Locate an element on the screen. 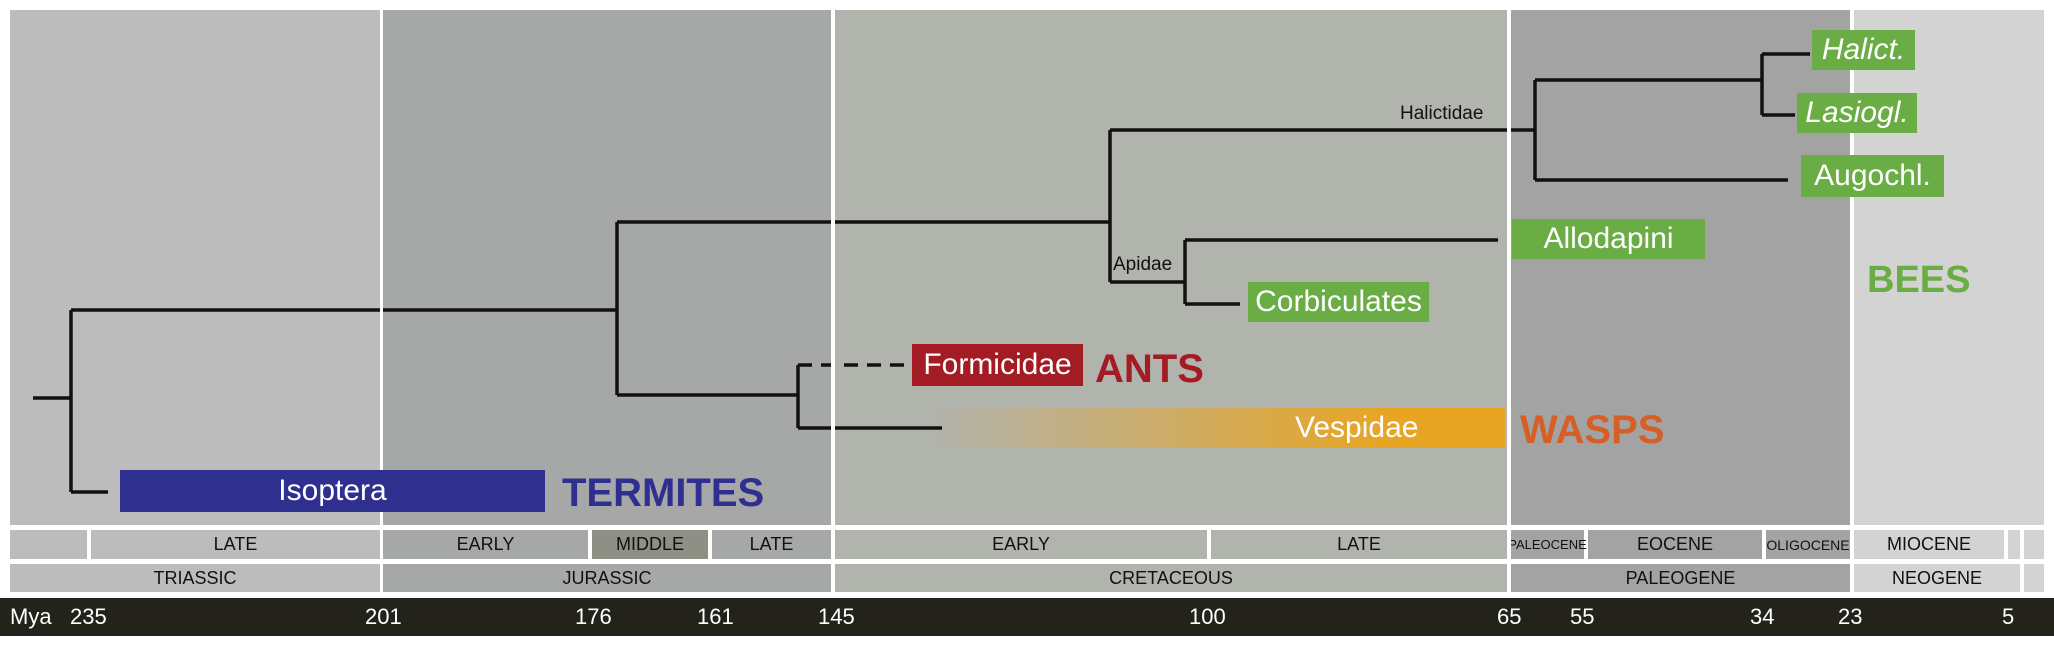 This screenshot has height=649, width=2054. taxon-corbiculates: Corbiculates is located at coordinates (1338, 302).